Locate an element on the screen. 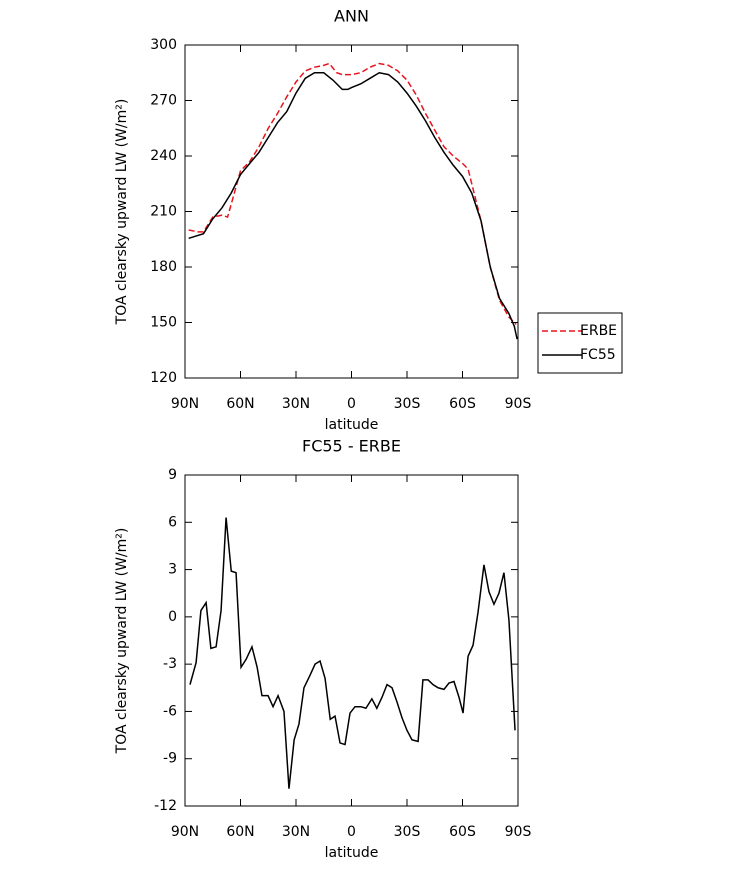  y-tick-label: -6 is located at coordinates (170, 711).